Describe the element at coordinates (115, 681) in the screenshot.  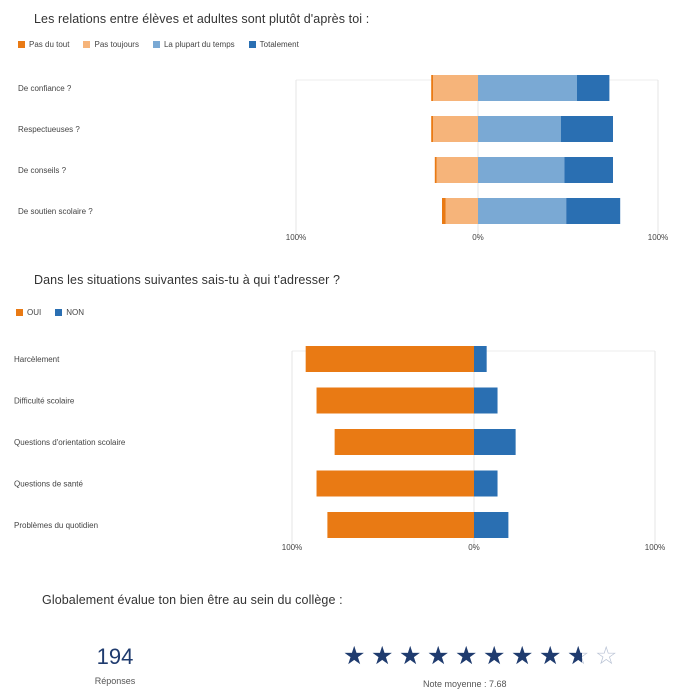
I see `responses-label: Réponses` at that location.